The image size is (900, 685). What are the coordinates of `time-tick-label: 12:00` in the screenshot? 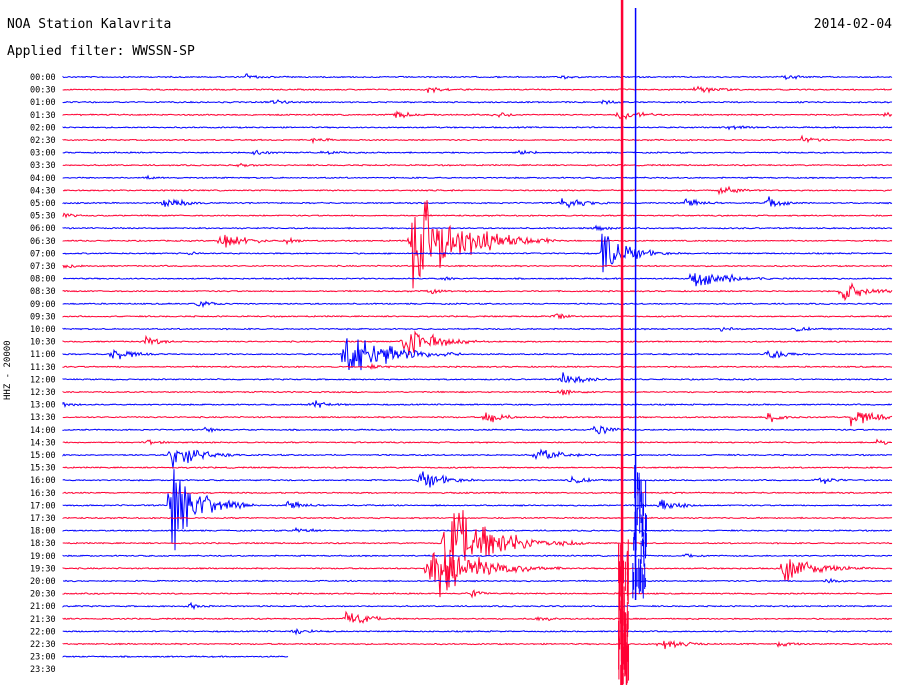 It's located at (43, 380).